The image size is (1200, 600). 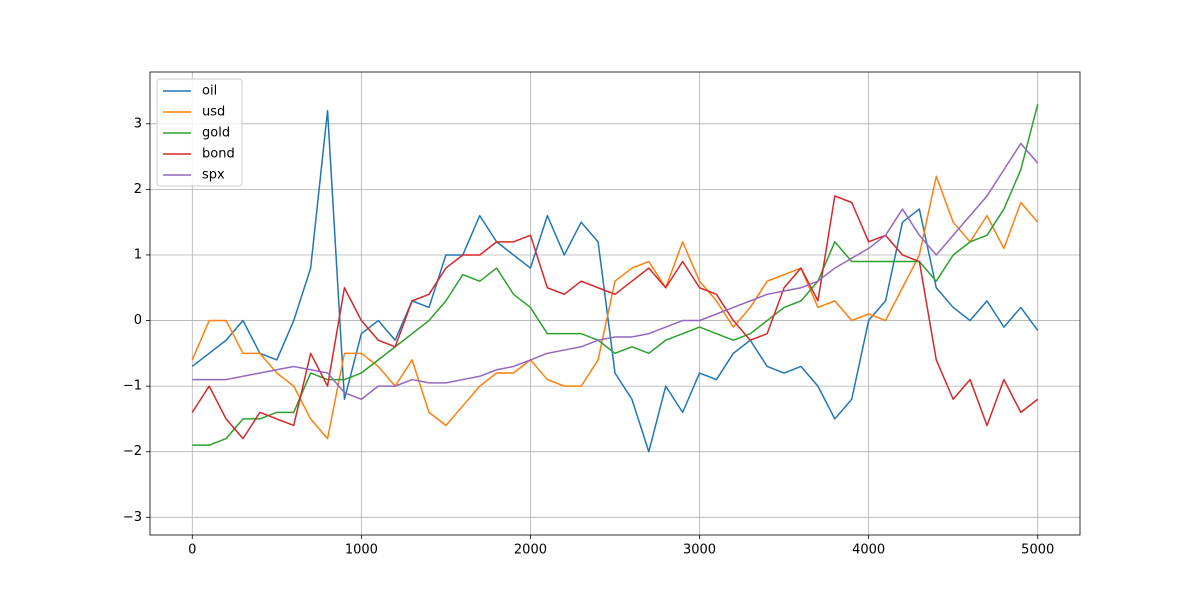 What do you see at coordinates (699, 550) in the screenshot?
I see `x-tick-label: 3000` at bounding box center [699, 550].